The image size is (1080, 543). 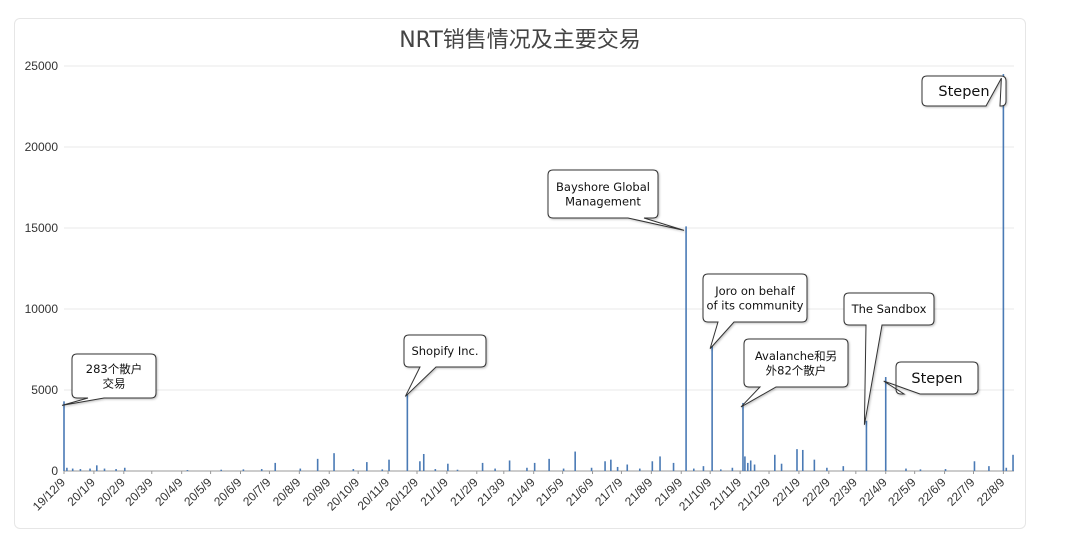 What do you see at coordinates (932, 492) in the screenshot?
I see `x-tick-label: 22/6/9` at bounding box center [932, 492].